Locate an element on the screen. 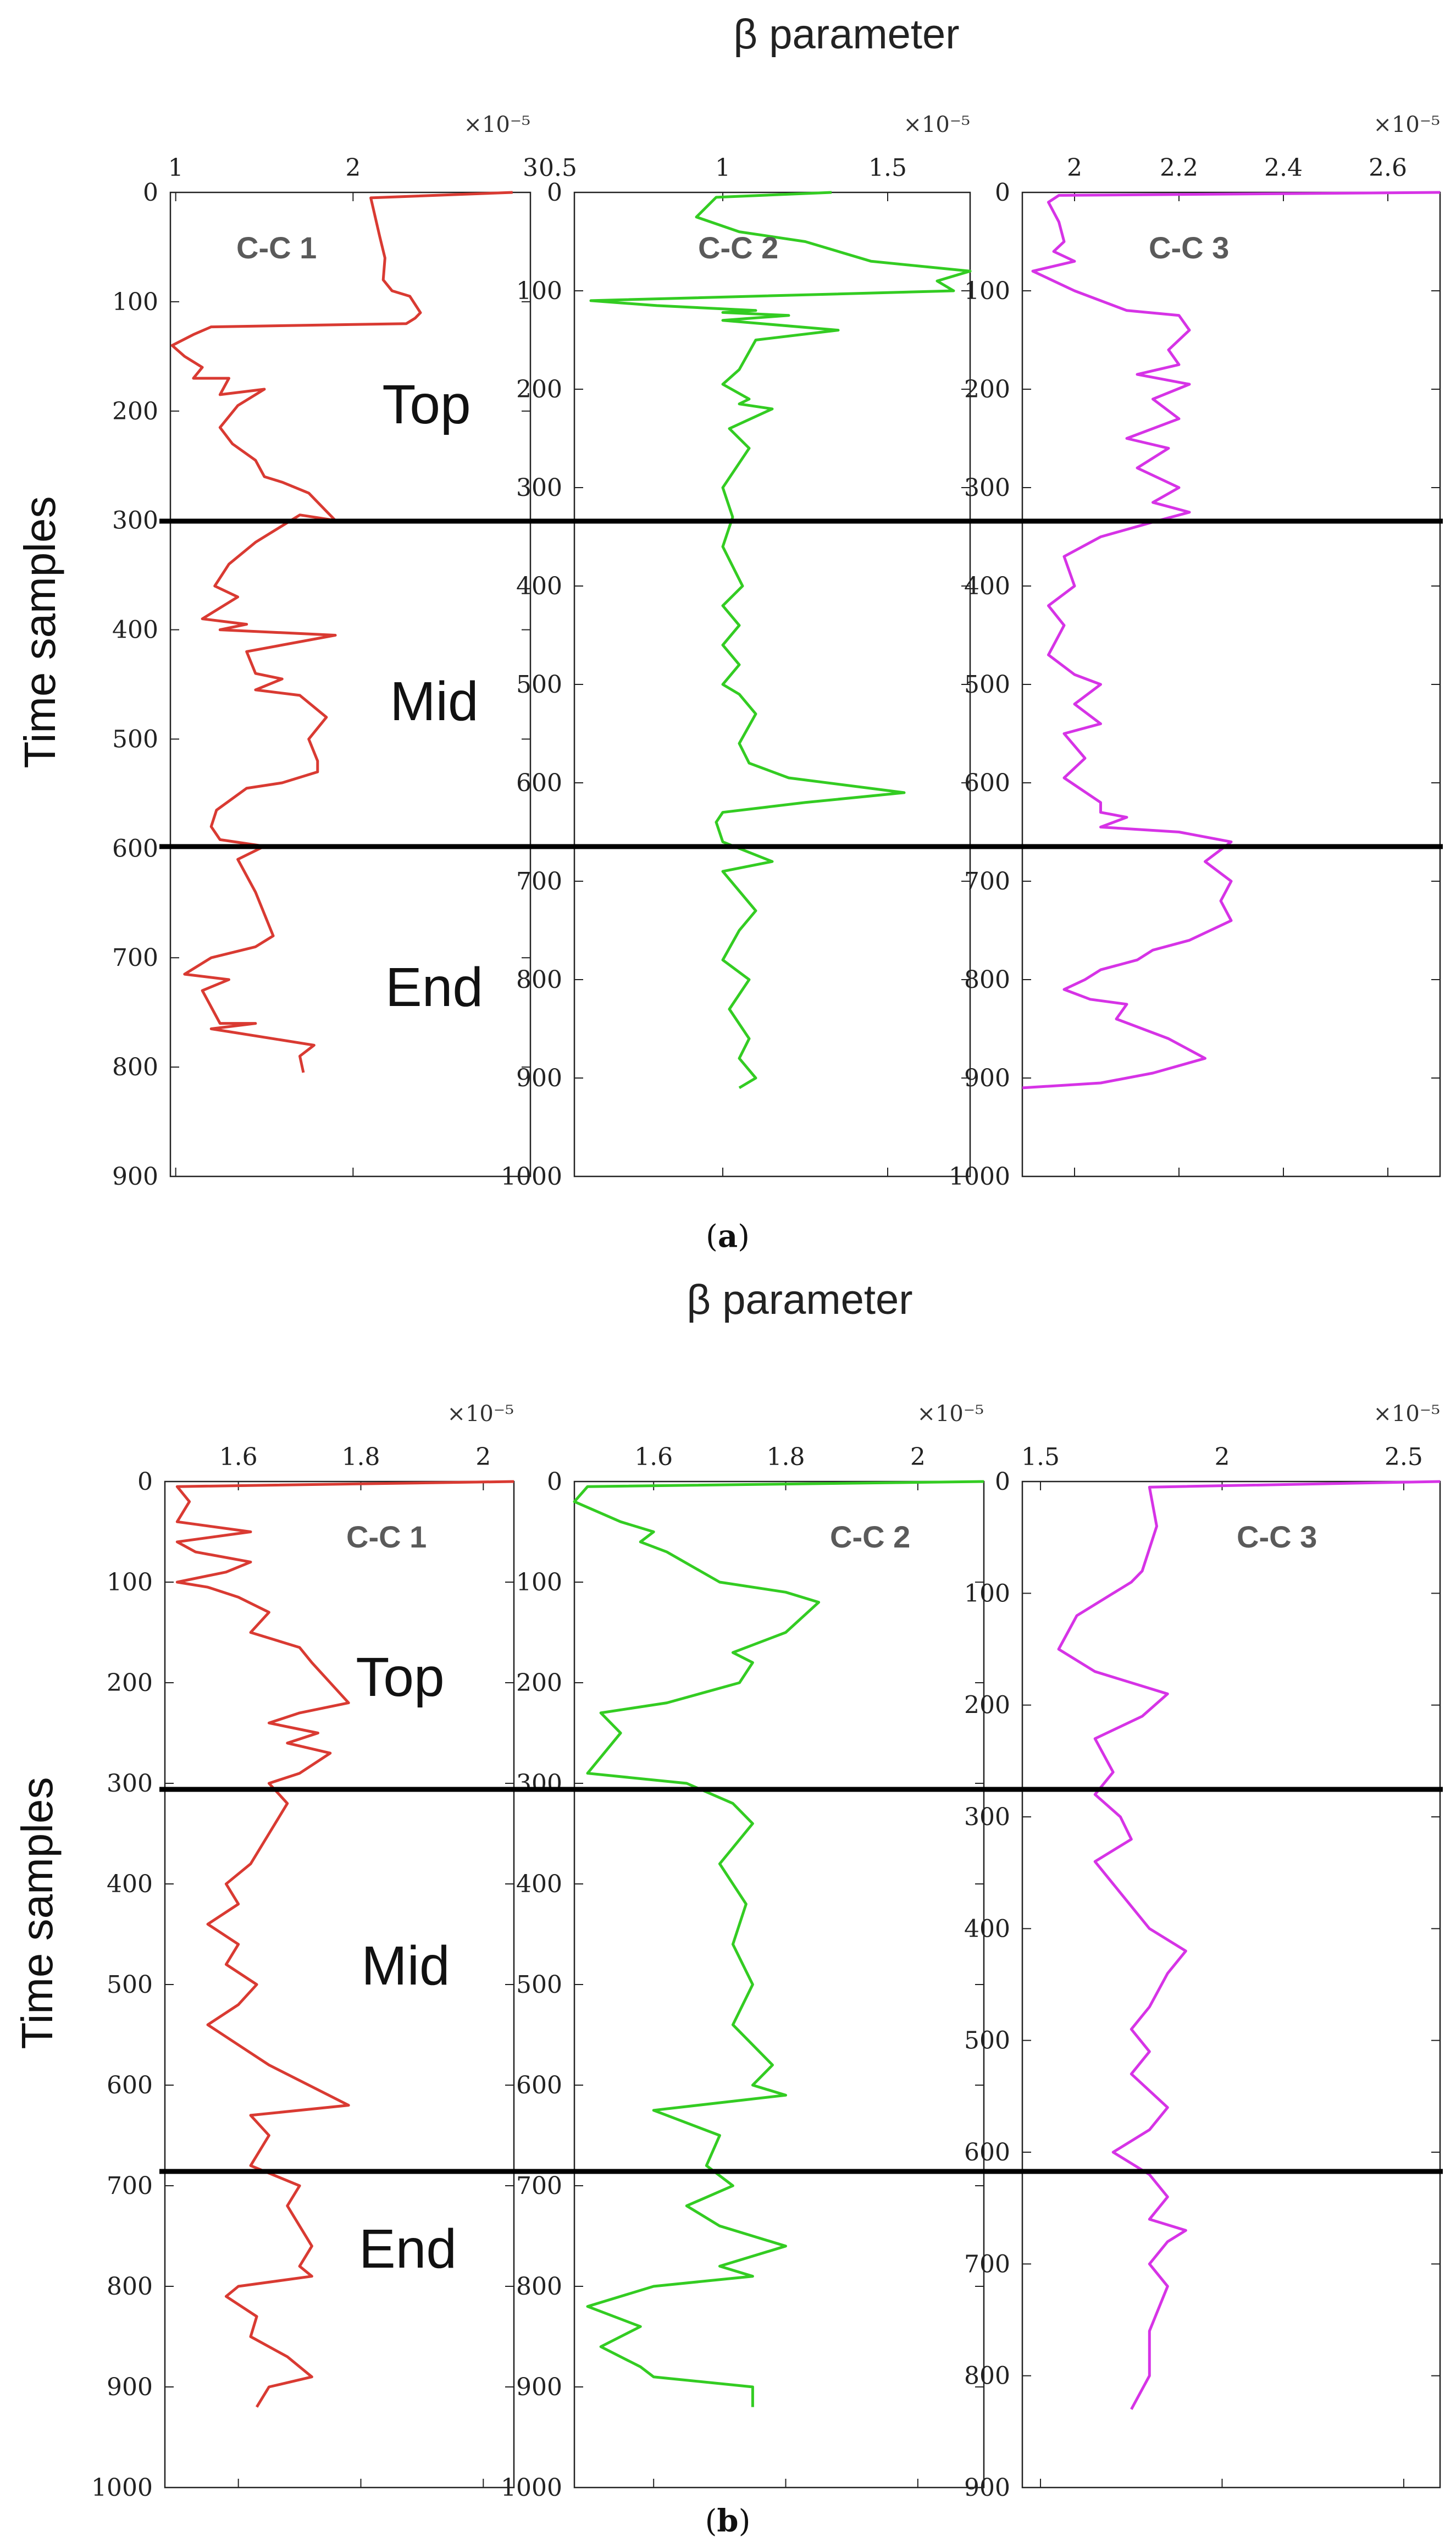 This screenshot has height=2548, width=1456. panel-a-caption: (a) is located at coordinates (728, 1236).